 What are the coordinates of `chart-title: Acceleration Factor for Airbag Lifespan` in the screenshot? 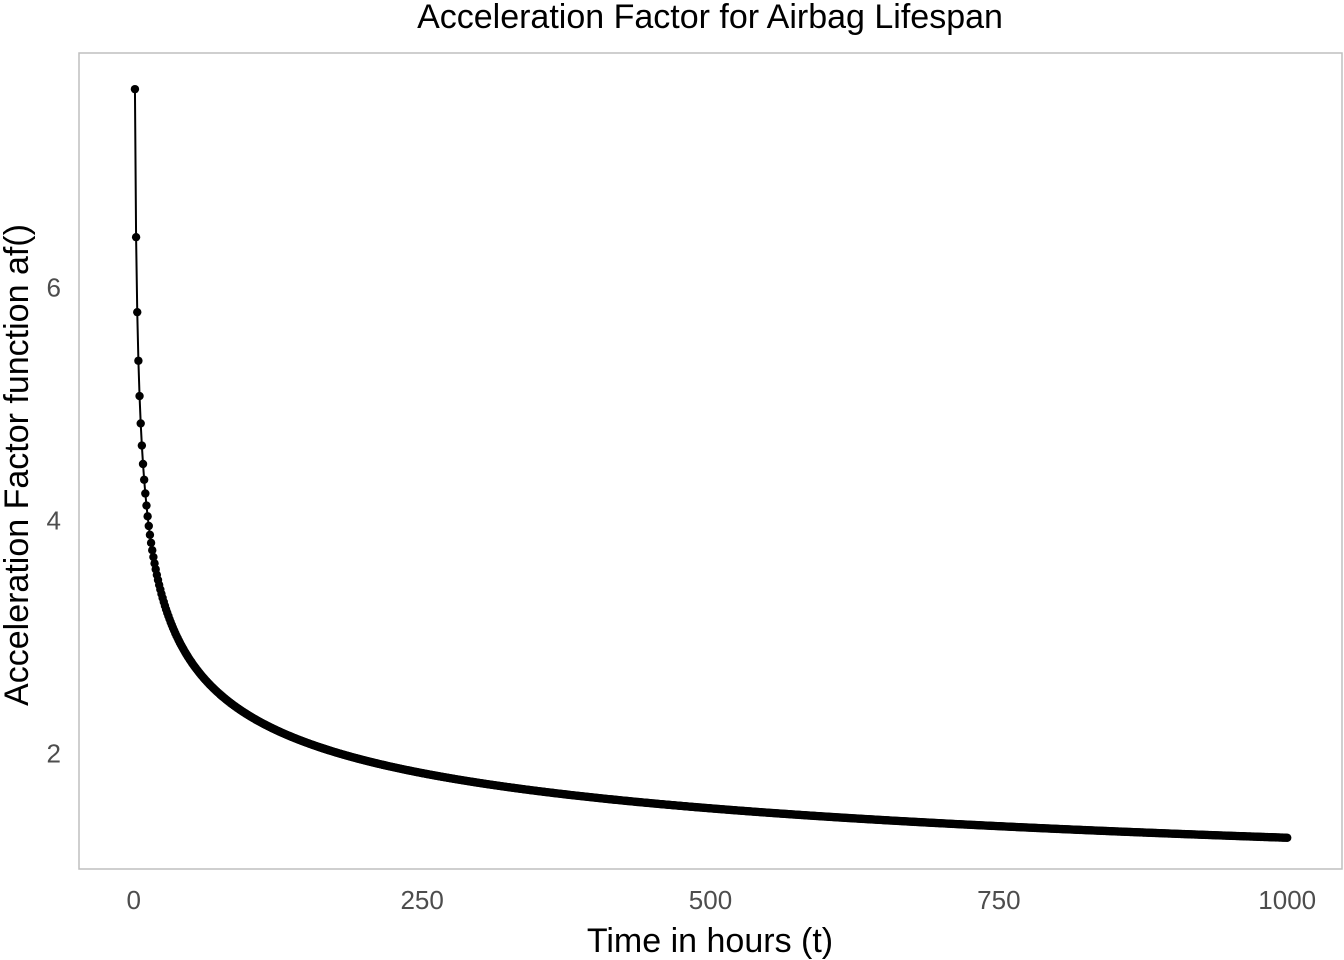 It's located at (710, 18).